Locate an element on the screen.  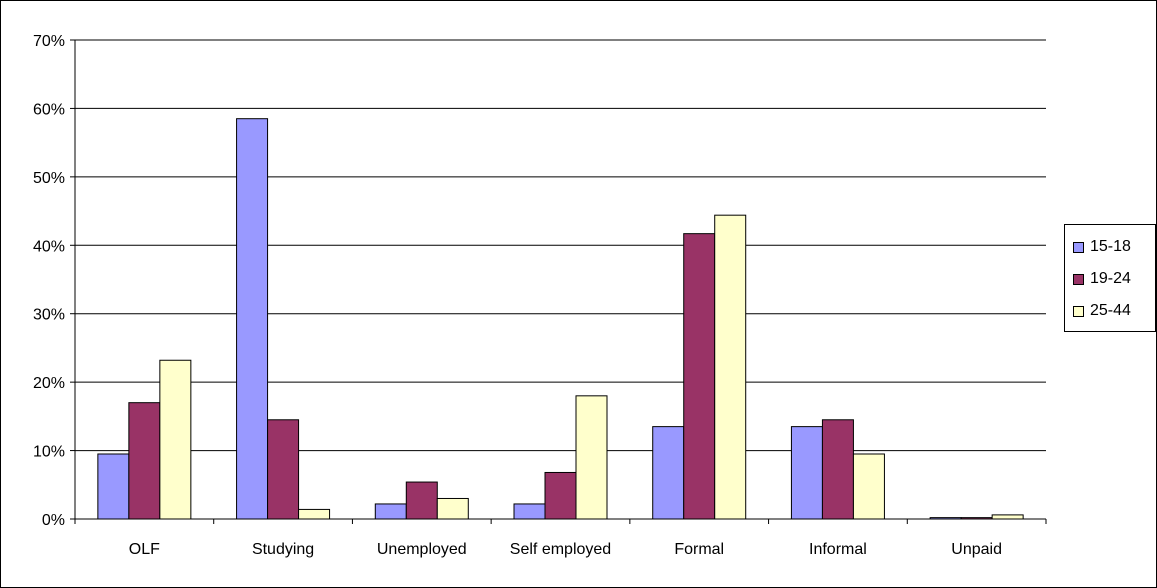
y-tick-label: 20% is located at coordinates (49, 383).